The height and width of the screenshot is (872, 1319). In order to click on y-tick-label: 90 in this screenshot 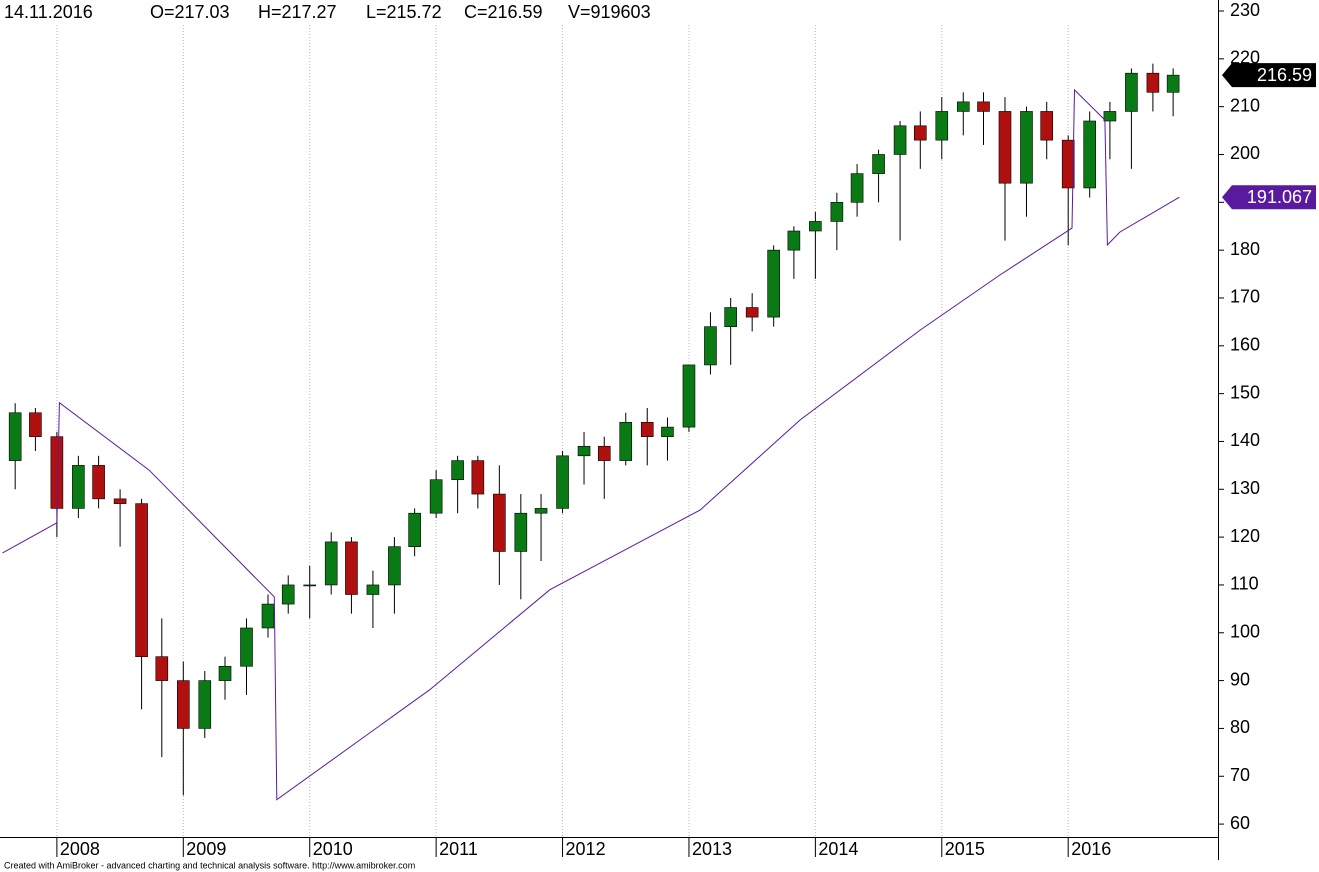, I will do `click(1240, 679)`.